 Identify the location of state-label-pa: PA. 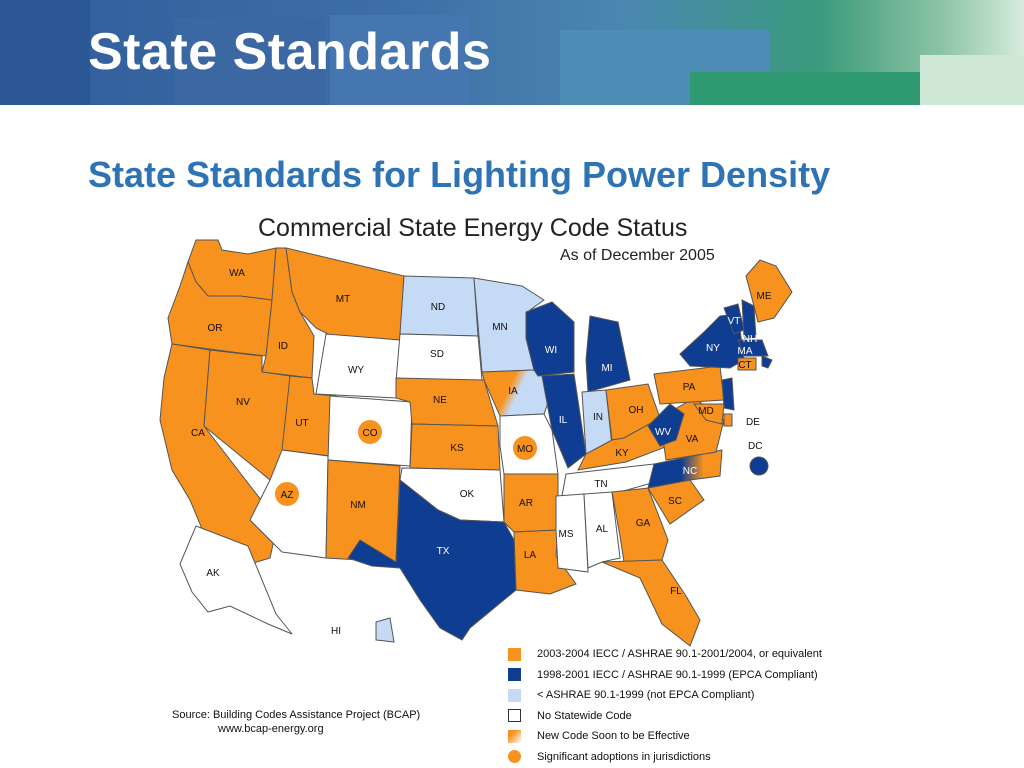
(689, 387).